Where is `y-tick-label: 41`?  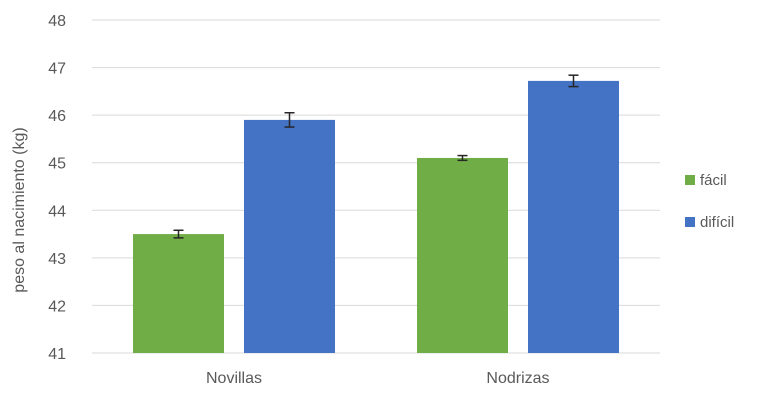 y-tick-label: 41 is located at coordinates (57, 354).